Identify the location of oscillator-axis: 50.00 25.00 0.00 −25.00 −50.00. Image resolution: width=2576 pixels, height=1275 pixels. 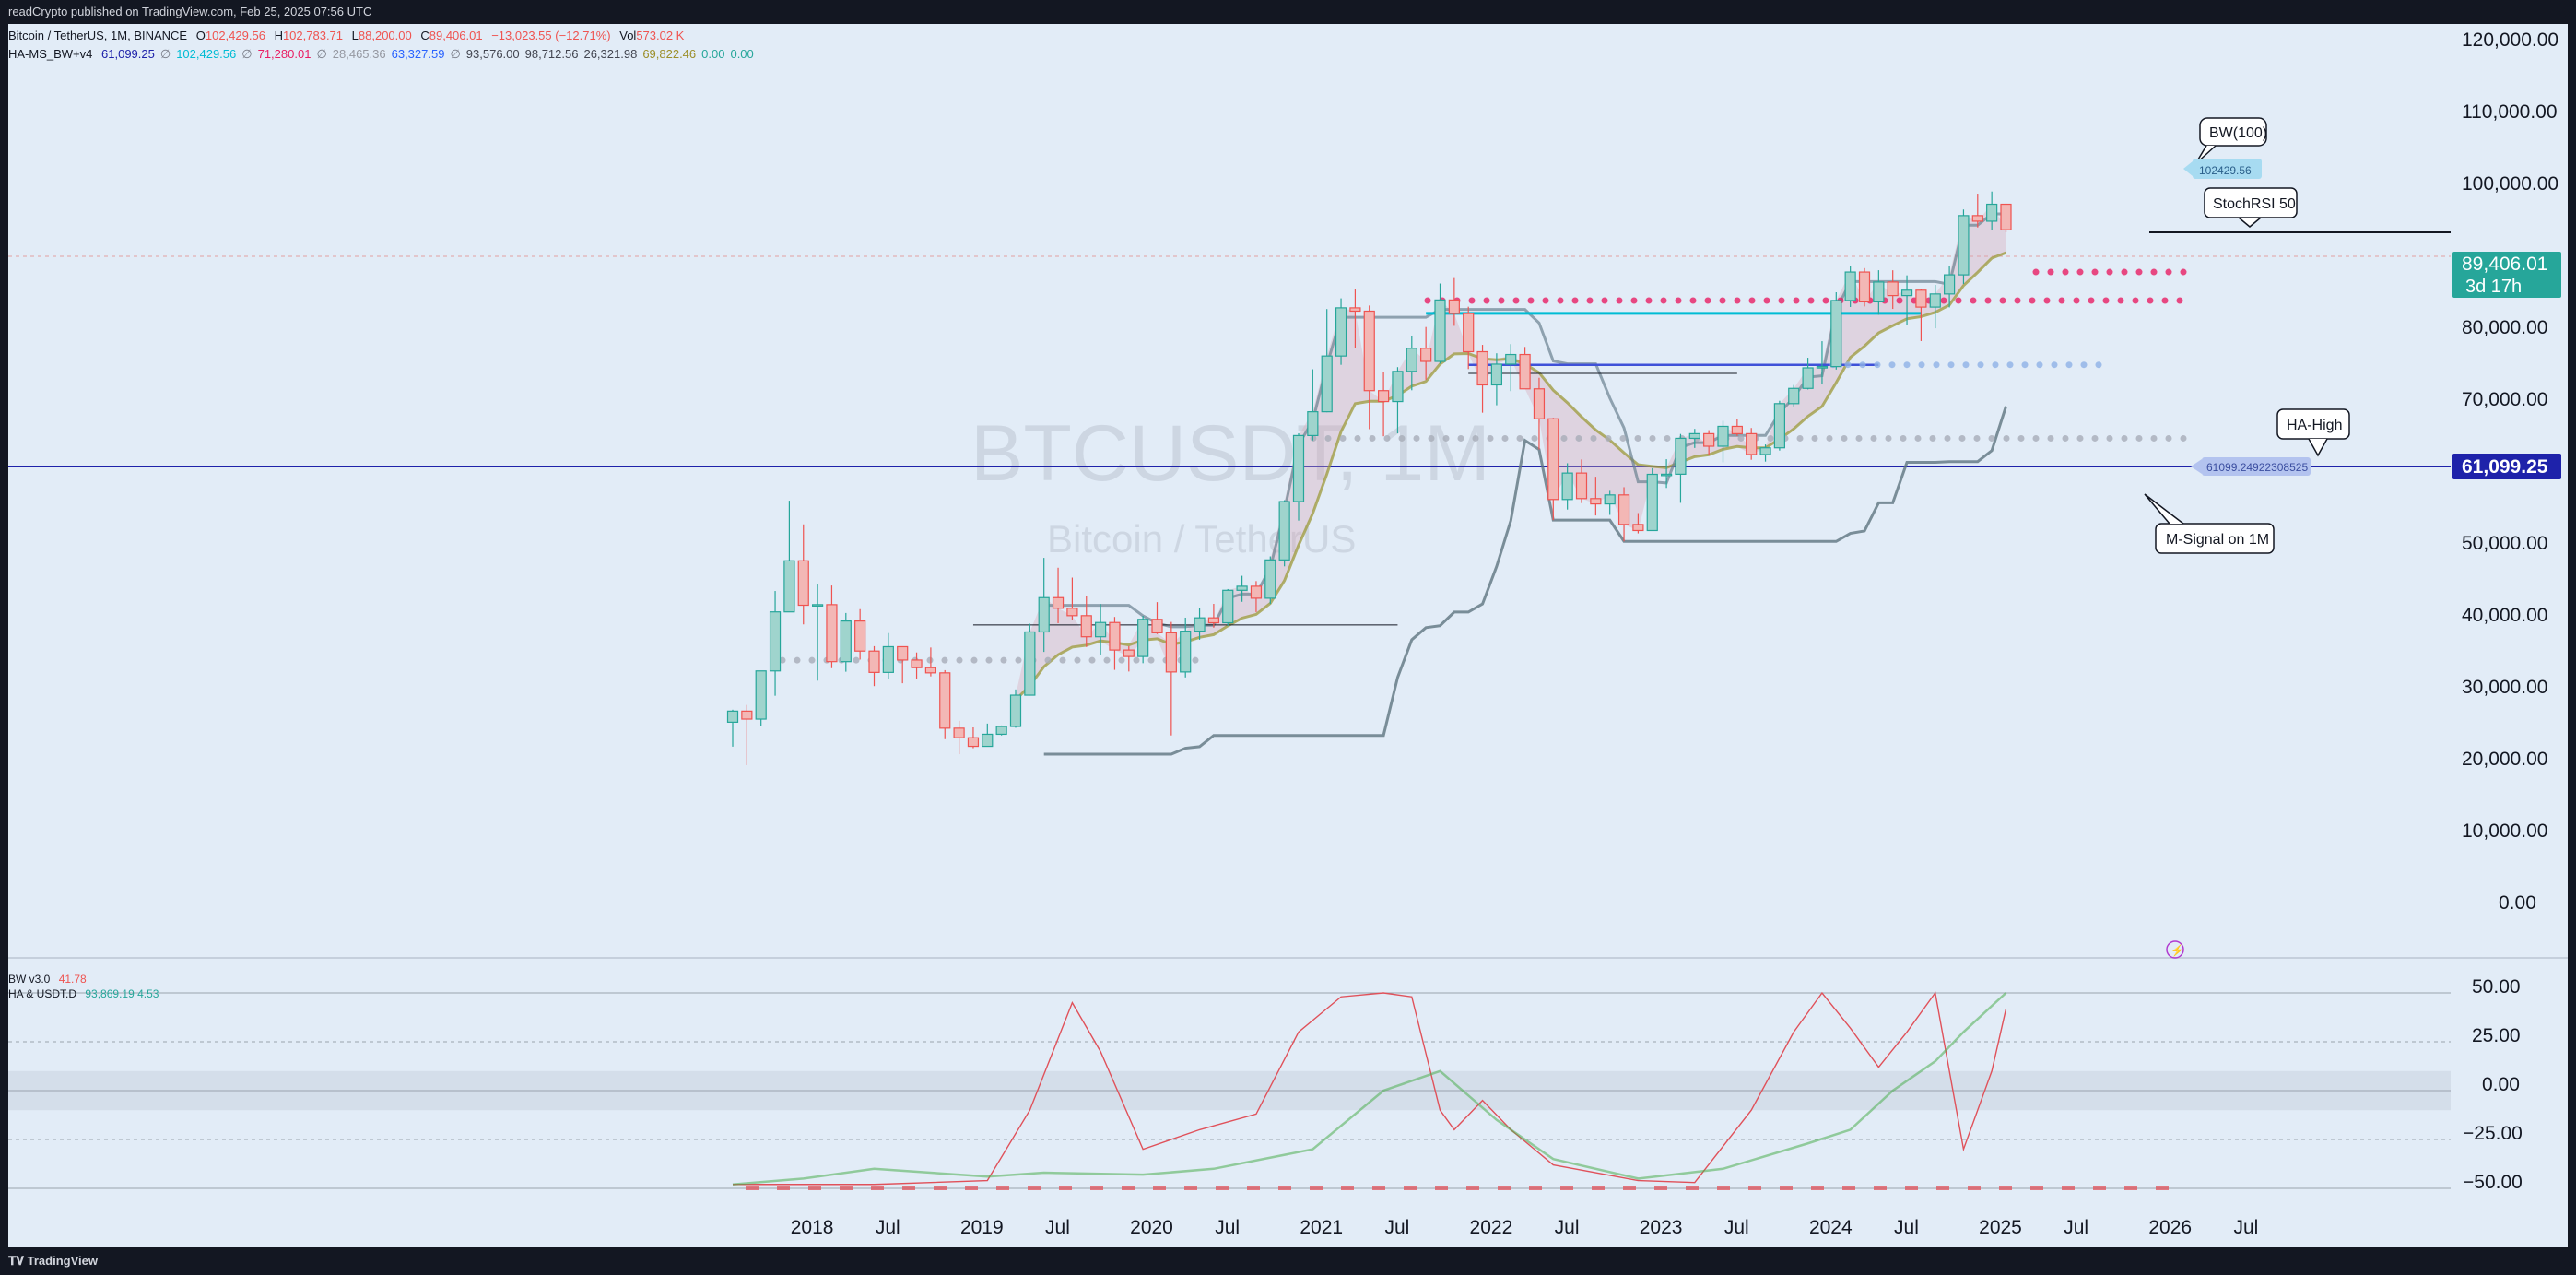
(2493, 1085).